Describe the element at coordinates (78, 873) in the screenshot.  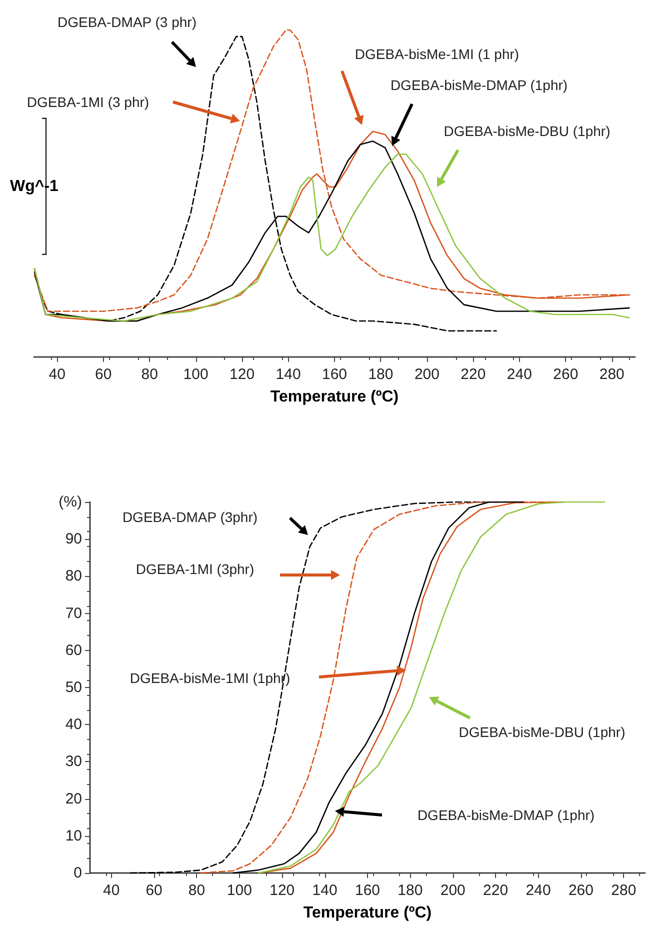
I see `y-tick-label: 0` at that location.